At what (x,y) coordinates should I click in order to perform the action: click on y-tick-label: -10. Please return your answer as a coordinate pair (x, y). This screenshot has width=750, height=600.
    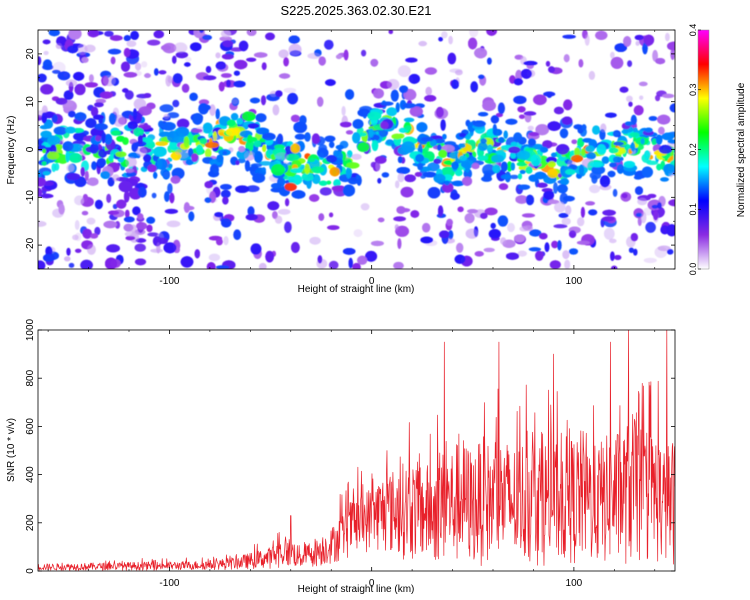
    Looking at the image, I should click on (30, 197).